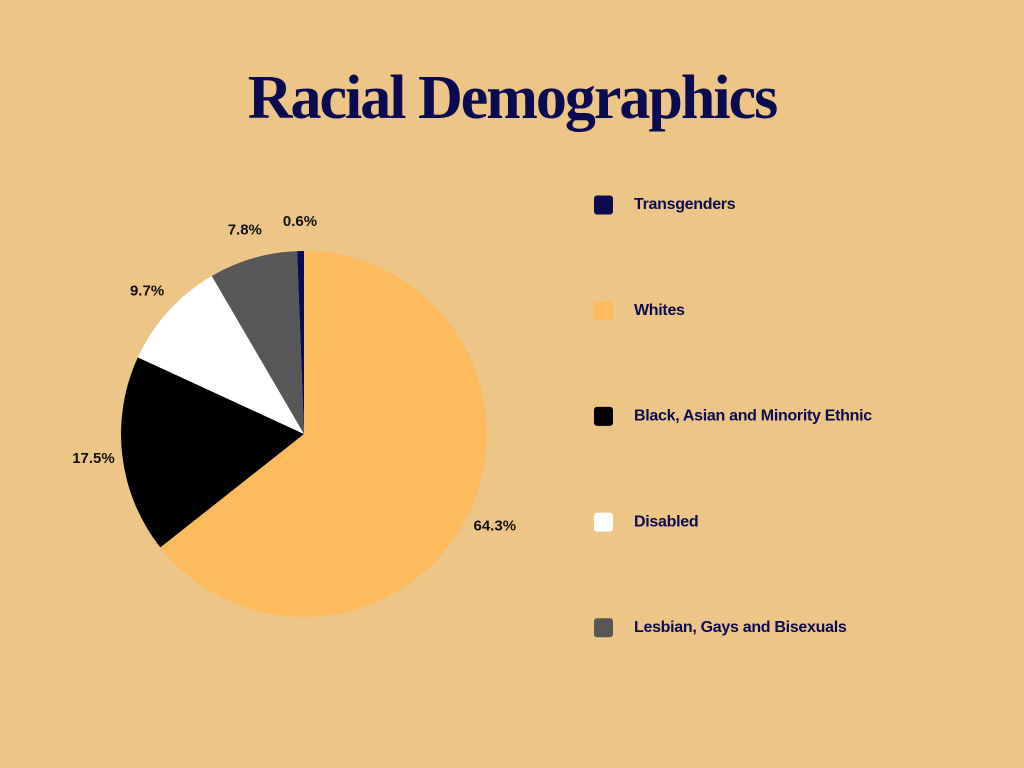 The image size is (1024, 768). Describe the element at coordinates (753, 416) in the screenshot. I see `legend-label: Black, Asian and Minority Ethnic` at that location.